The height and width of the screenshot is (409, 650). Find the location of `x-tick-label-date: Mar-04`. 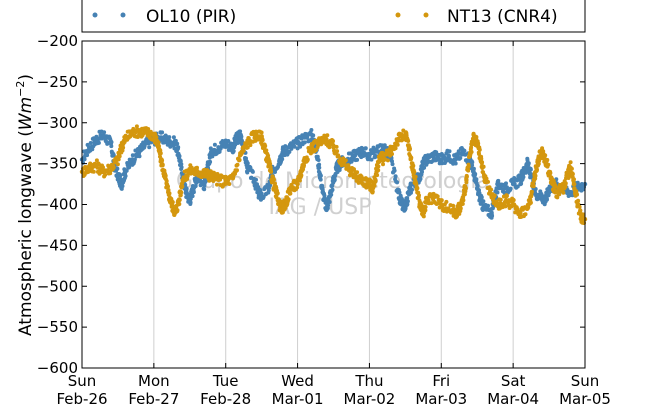

x-tick-label-date: Mar-04 is located at coordinates (513, 399).